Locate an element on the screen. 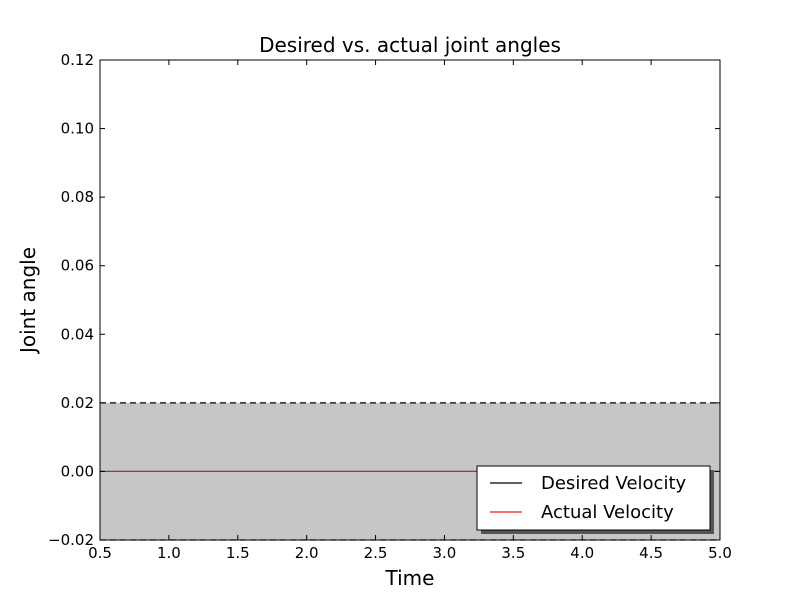 This screenshot has height=600, width=800. x-tick-label: 3.0 is located at coordinates (445, 553).